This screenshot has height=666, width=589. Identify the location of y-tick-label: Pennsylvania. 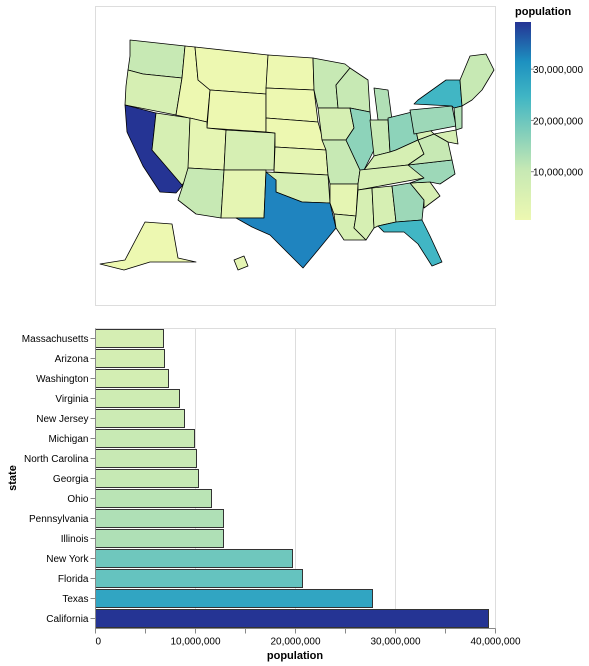
(59, 519).